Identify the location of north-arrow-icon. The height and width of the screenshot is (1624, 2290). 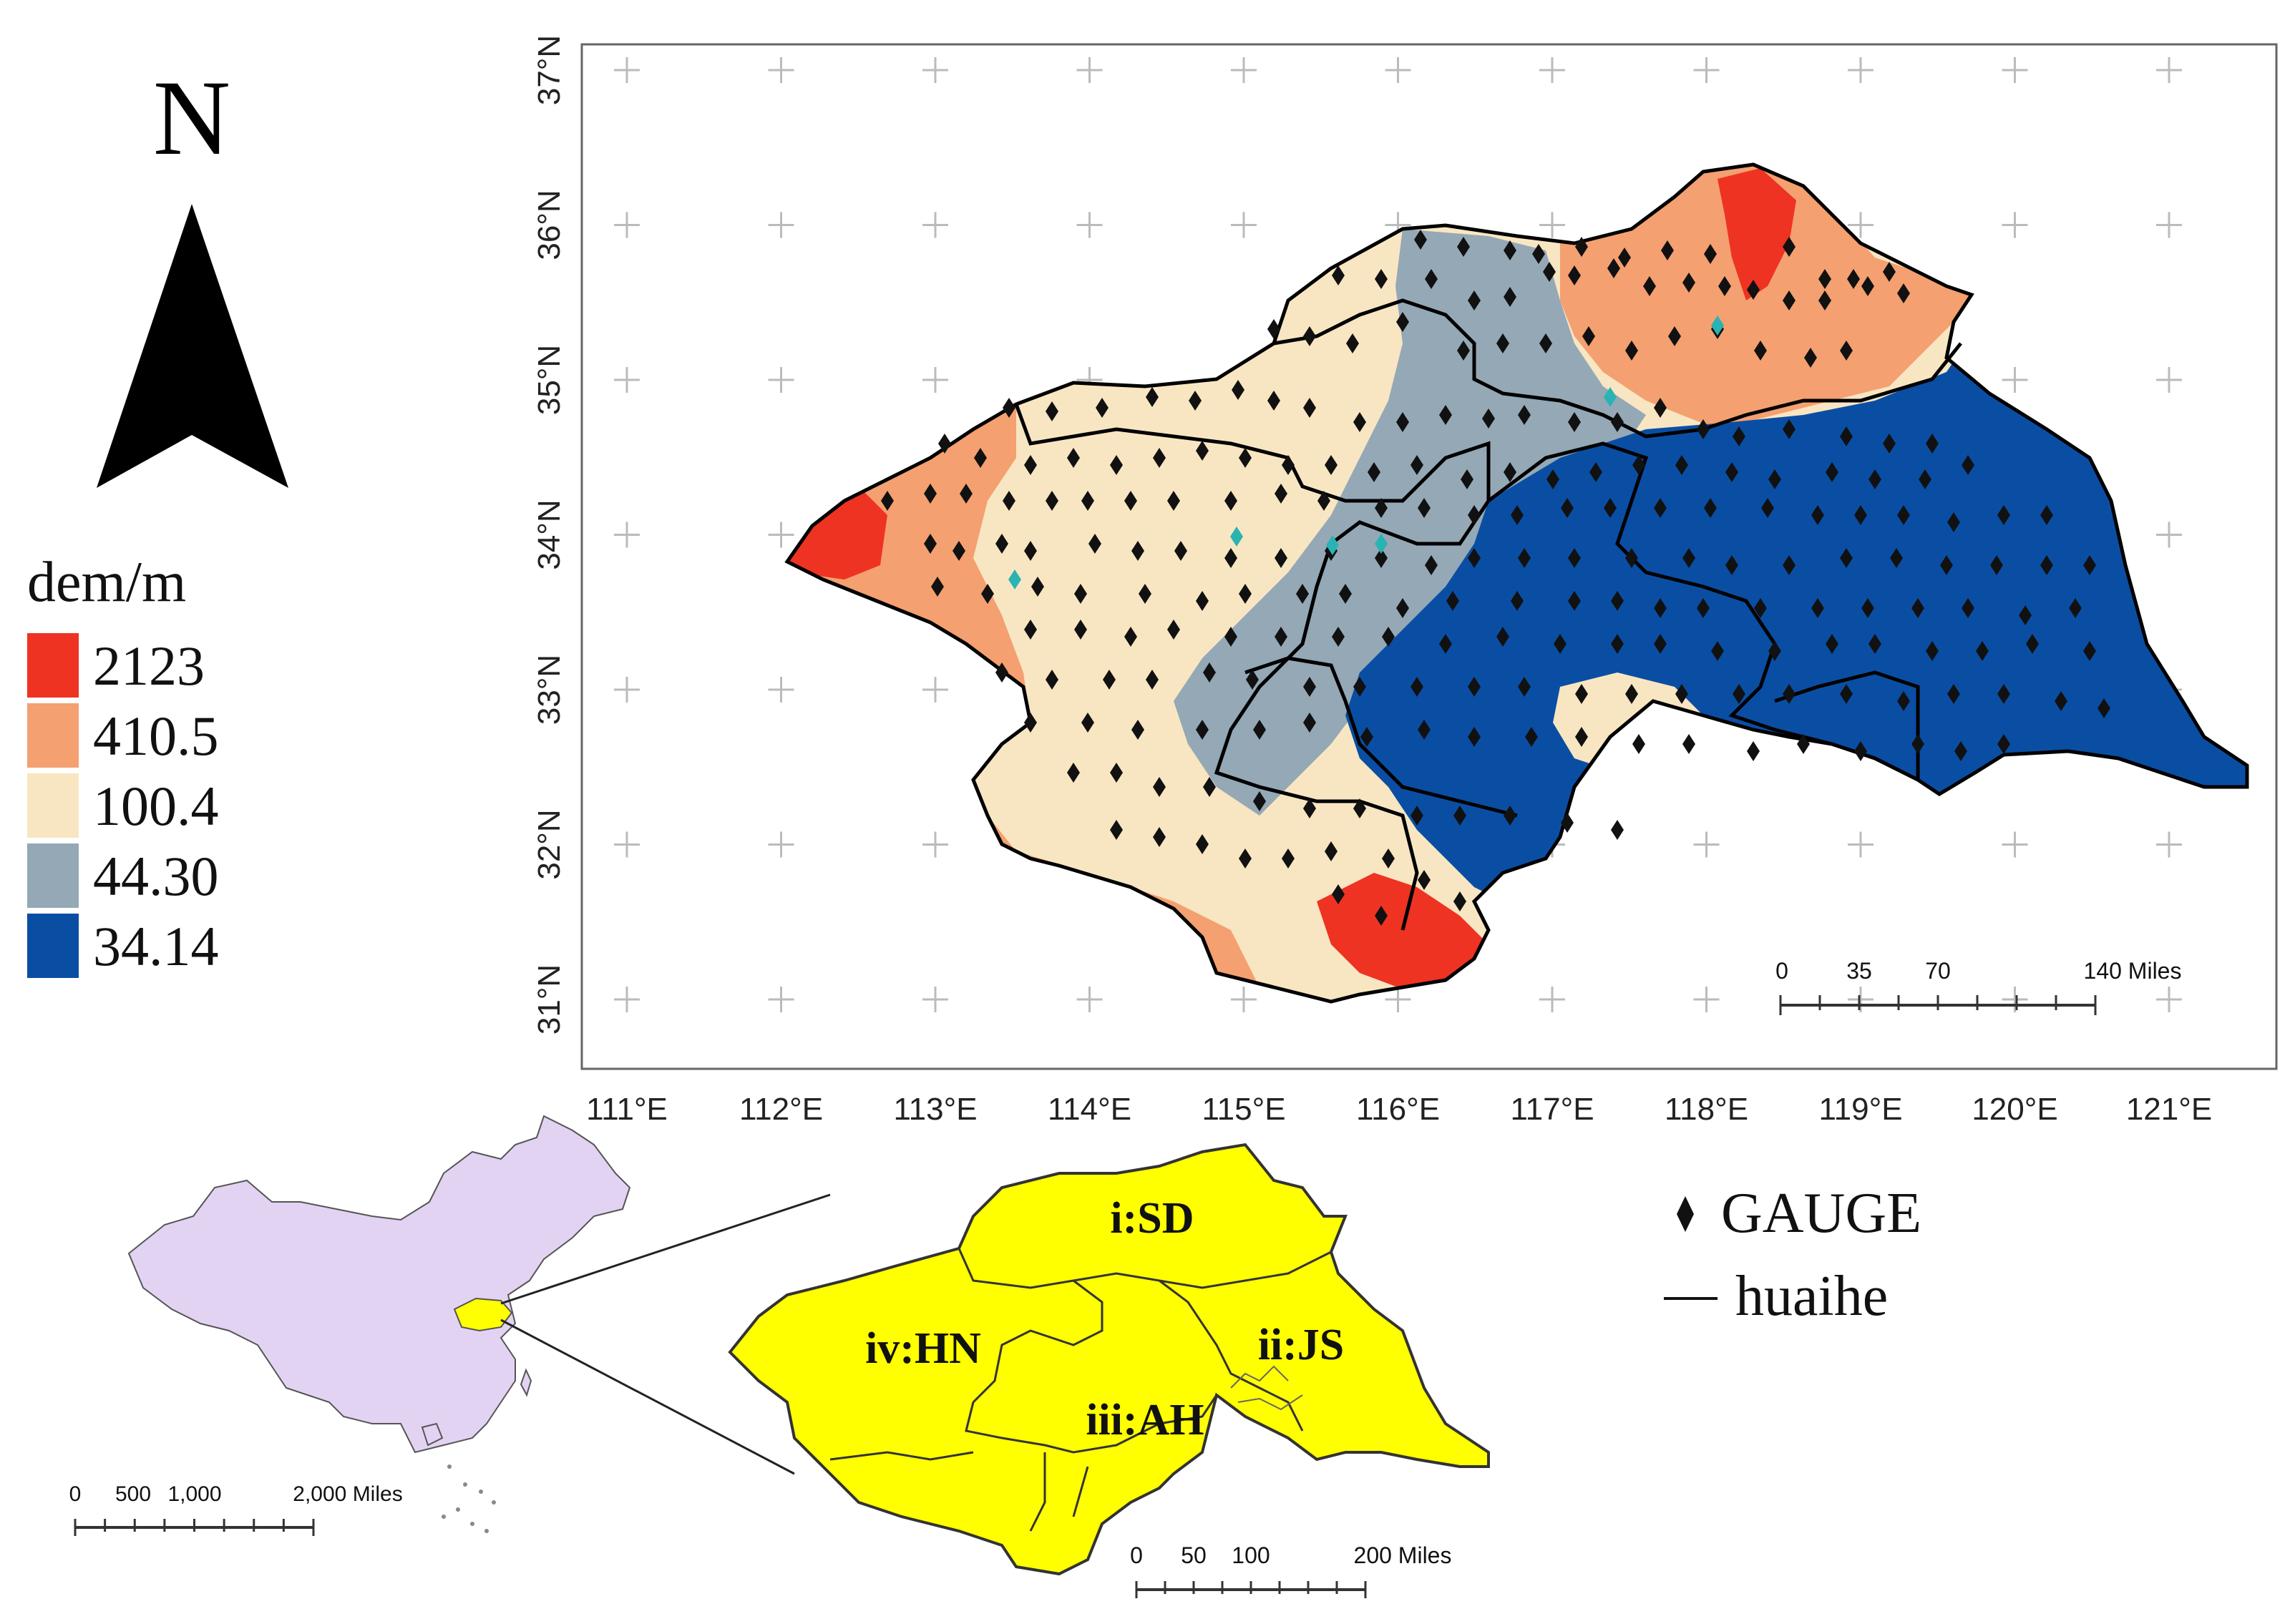
(192, 346).